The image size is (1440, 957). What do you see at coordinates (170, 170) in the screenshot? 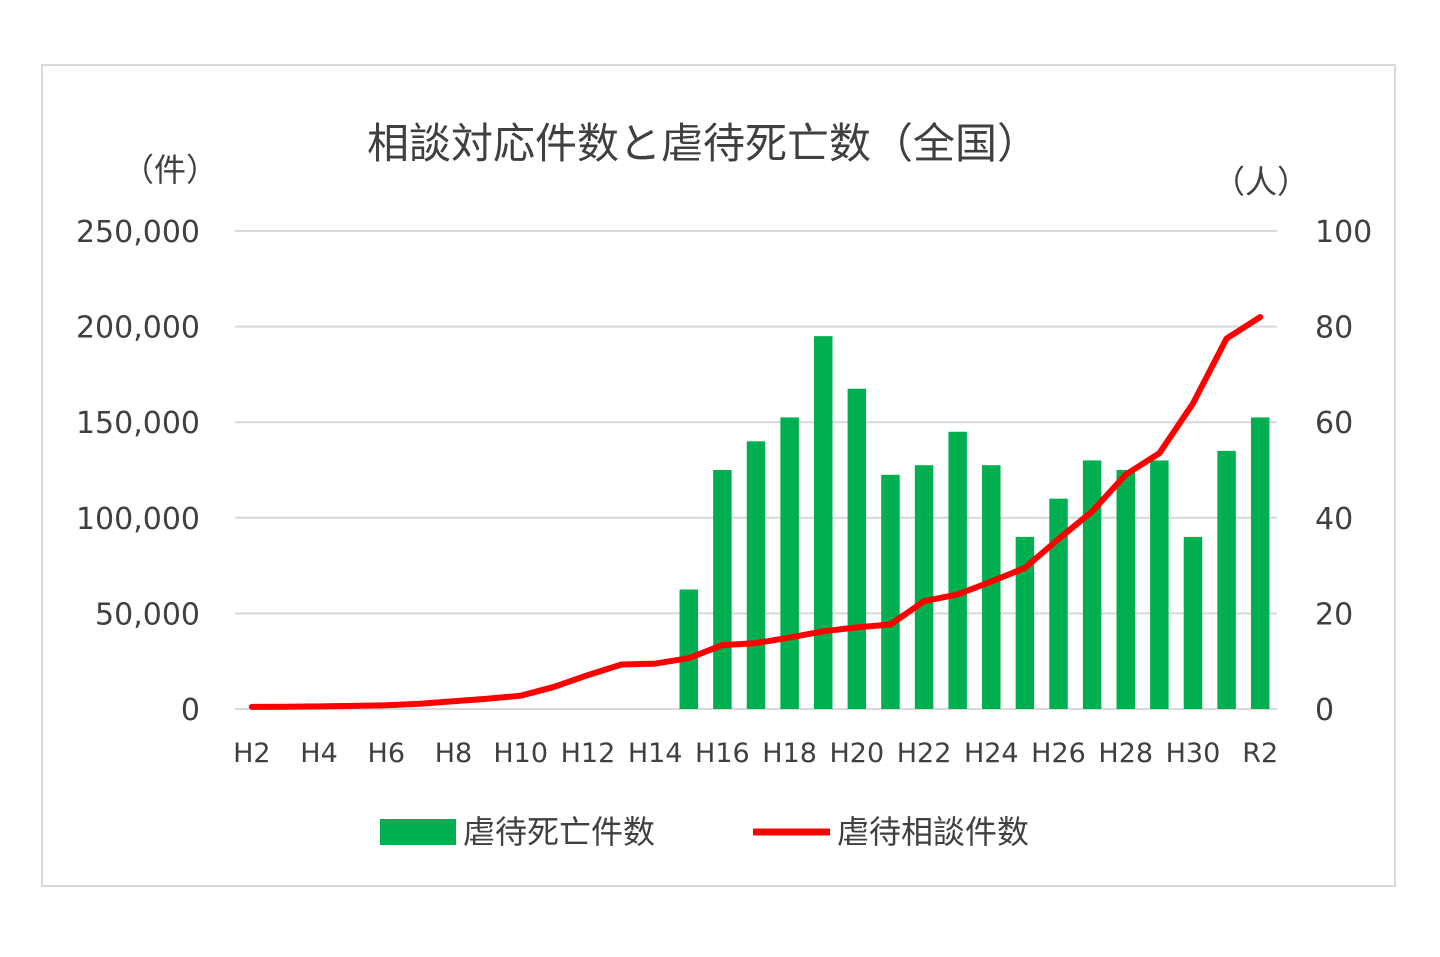
I see `left-axis-unit: （件）` at bounding box center [170, 170].